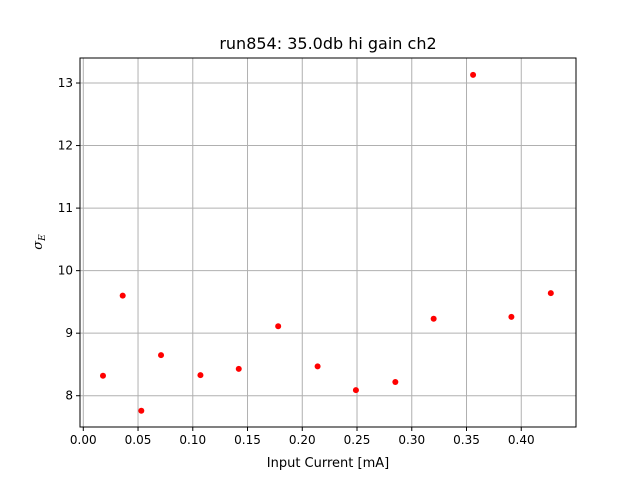 The height and width of the screenshot is (480, 640). I want to click on x-axis-ticks: 0.00 0.05 0.10 0.15 0.20 0.25 0.30 0.35 0.40, so click(302, 437).